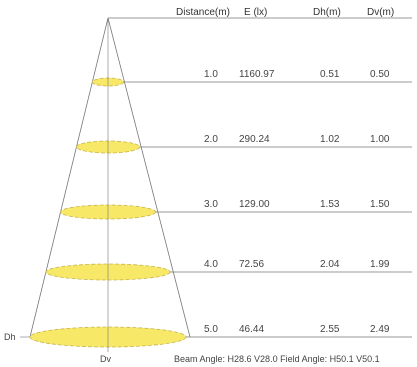 This screenshot has width=417, height=367. What do you see at coordinates (257, 74) in the screenshot?
I see `row-1-e: 1160.97` at bounding box center [257, 74].